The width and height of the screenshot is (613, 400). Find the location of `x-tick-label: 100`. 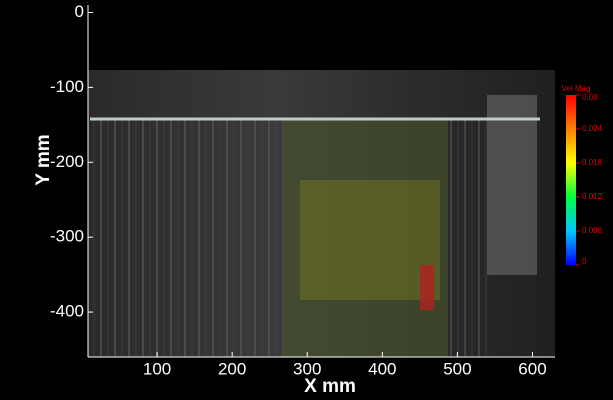

x-tick-label: 100 is located at coordinates (157, 368).